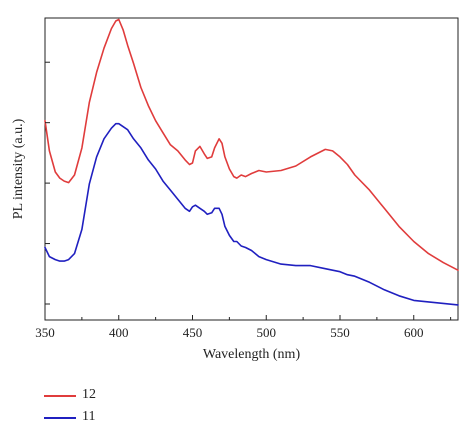 This screenshot has height=443, width=474. I want to click on x-tick-label: 550, so click(340, 332).